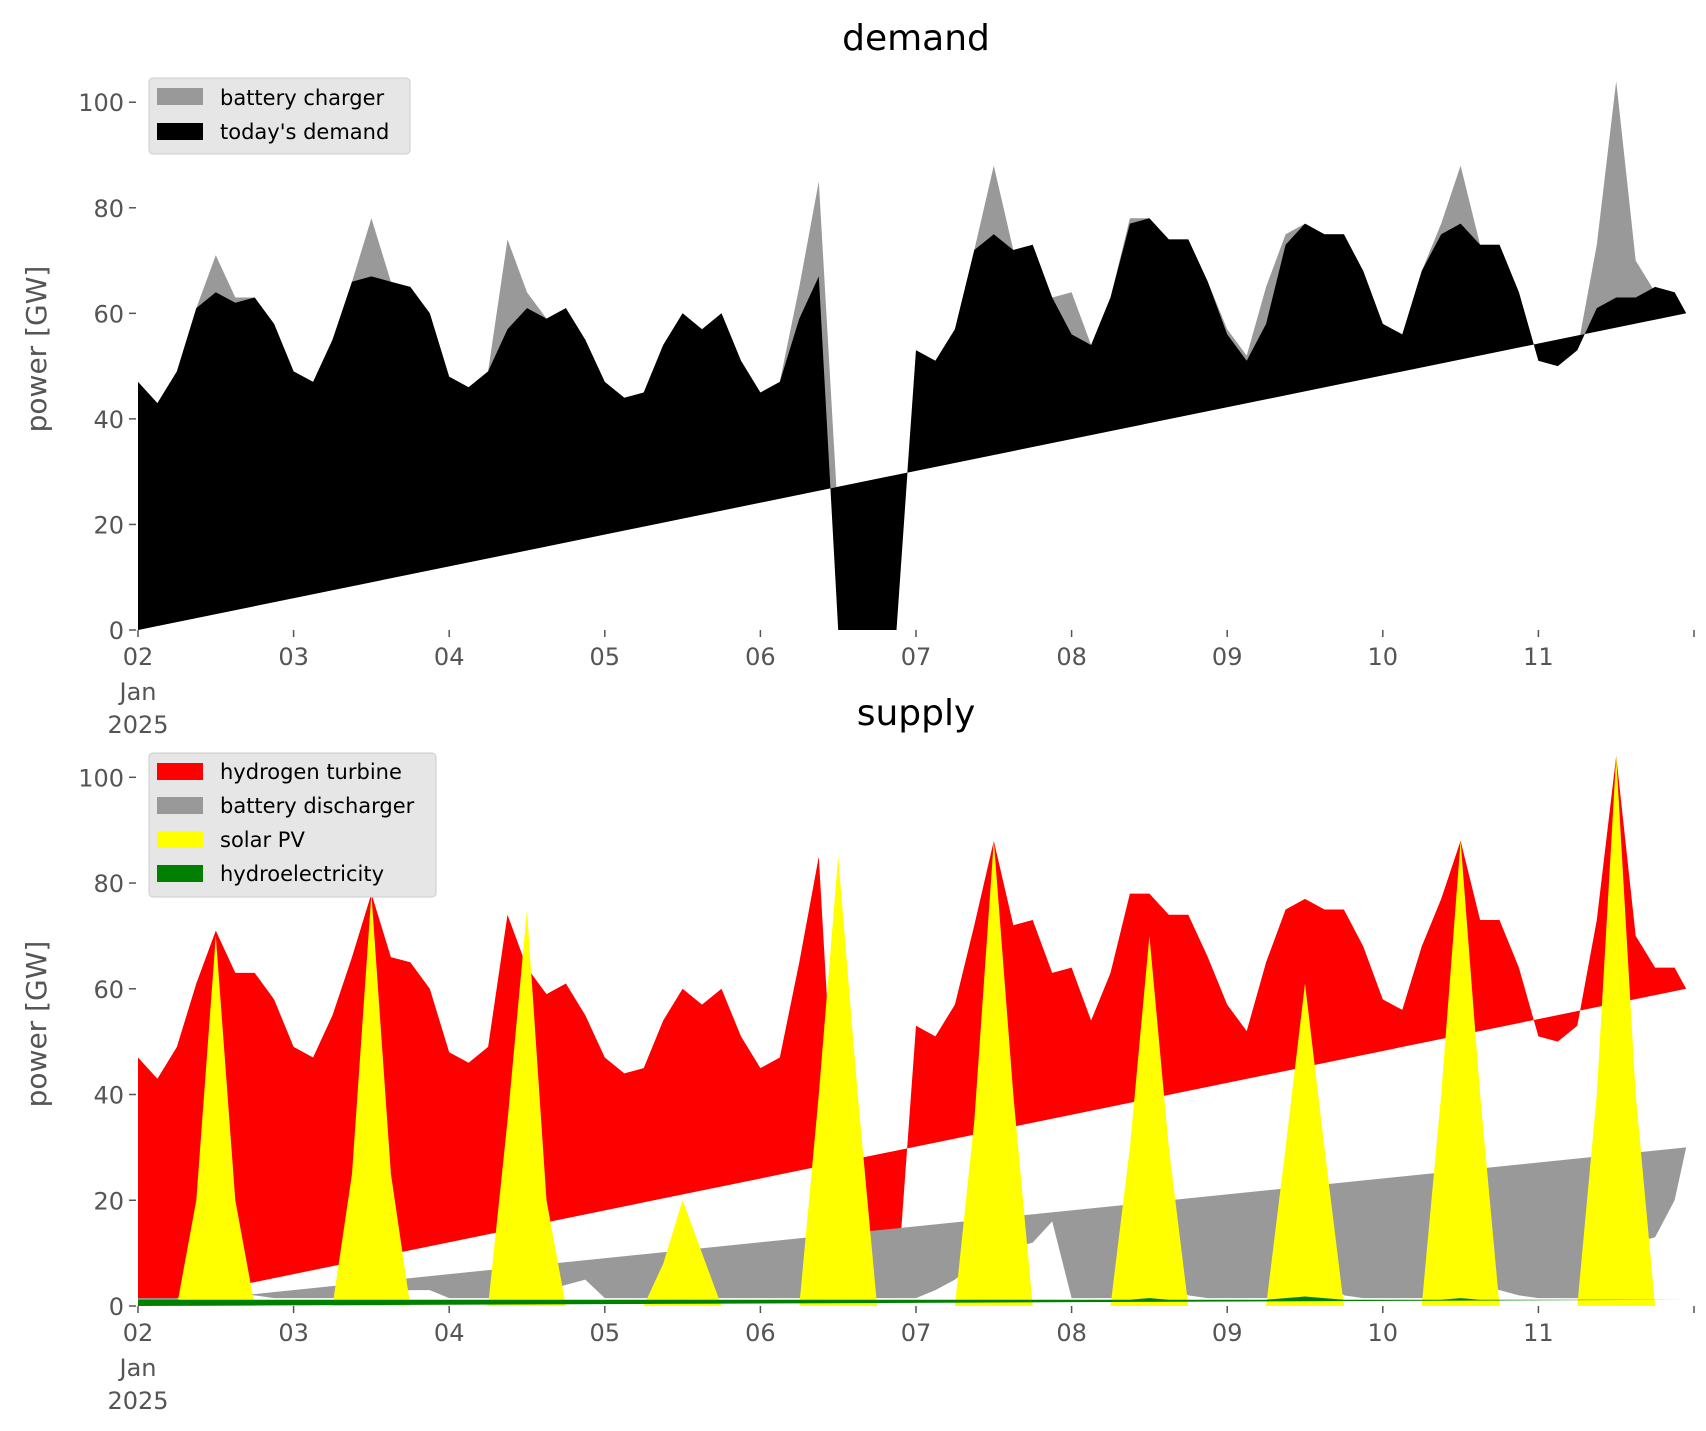  Describe the element at coordinates (916, 1333) in the screenshot. I see `supply-x-tick-label: 07` at that location.